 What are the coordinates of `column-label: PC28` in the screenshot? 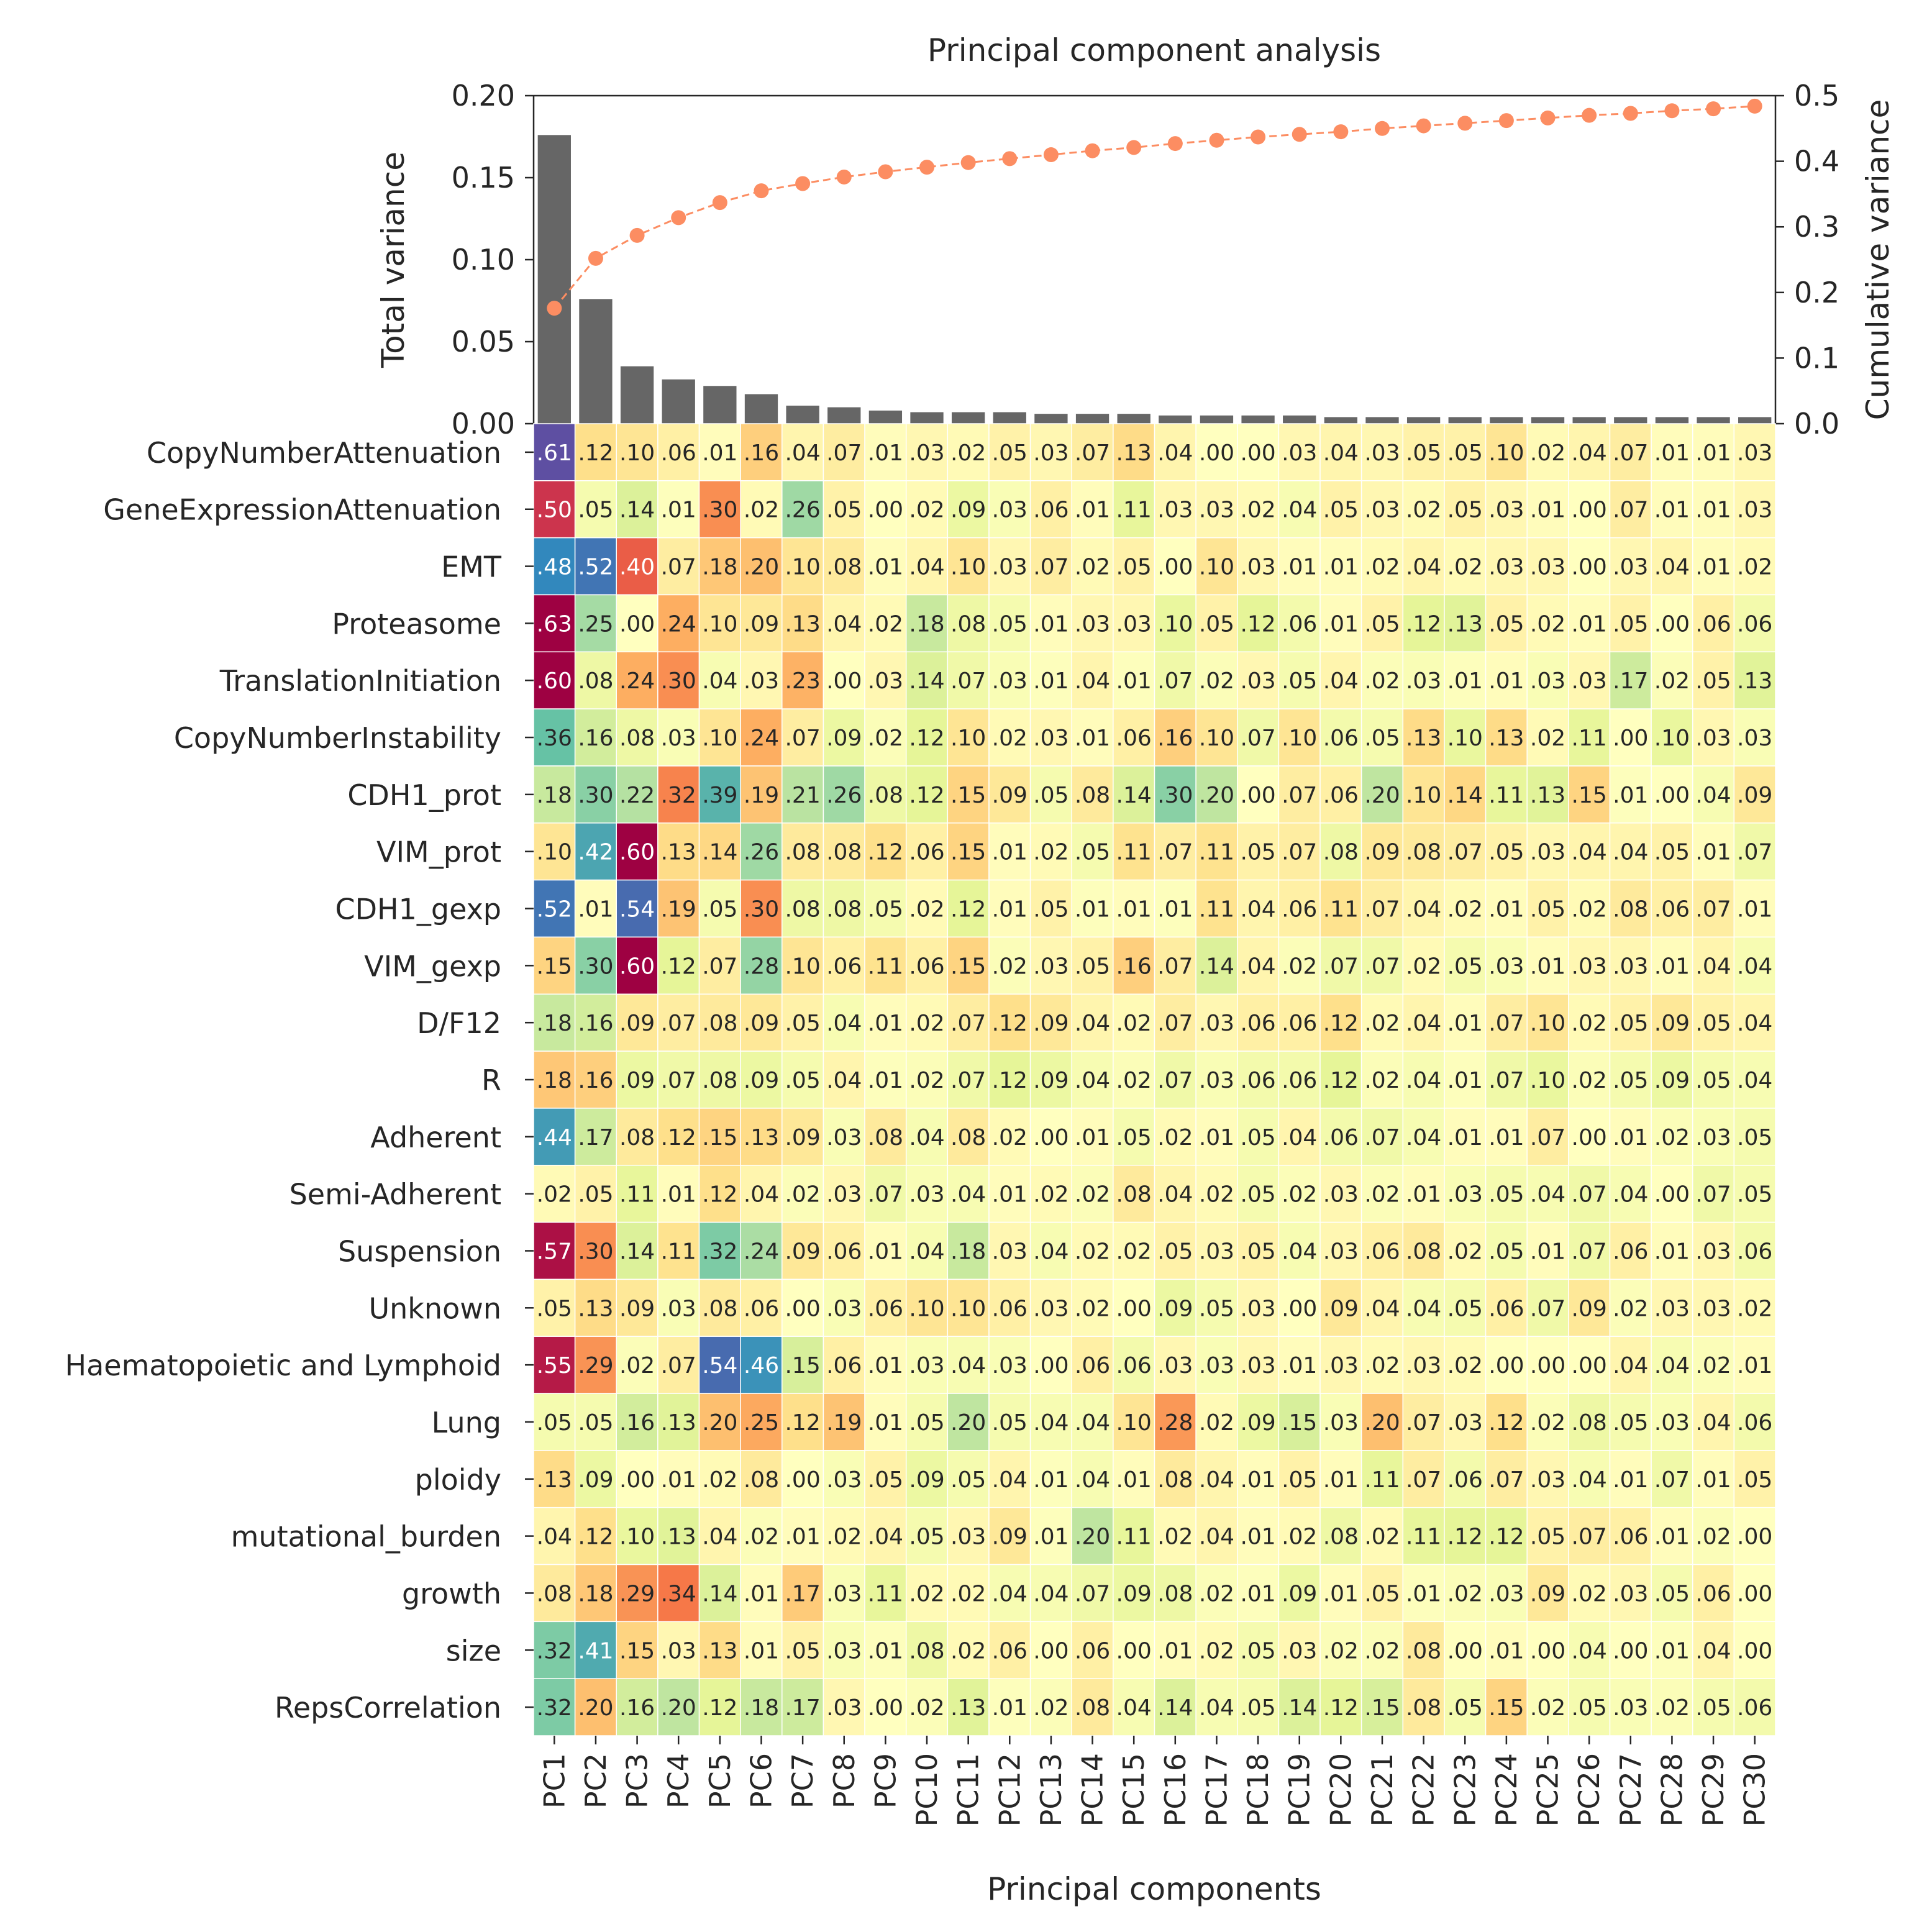 It's located at (1671, 1789).